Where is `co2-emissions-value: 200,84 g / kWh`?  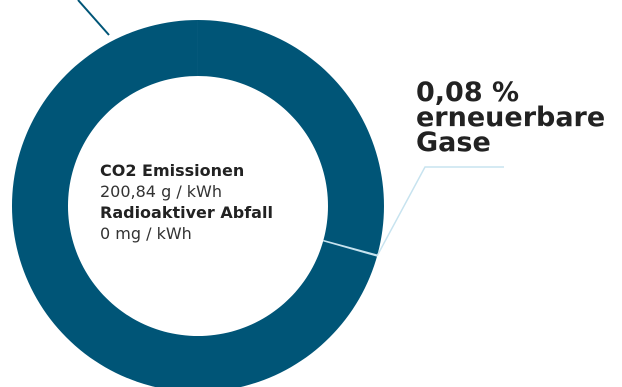
co2-emissions-value: 200,84 g / kWh is located at coordinates (161, 191).